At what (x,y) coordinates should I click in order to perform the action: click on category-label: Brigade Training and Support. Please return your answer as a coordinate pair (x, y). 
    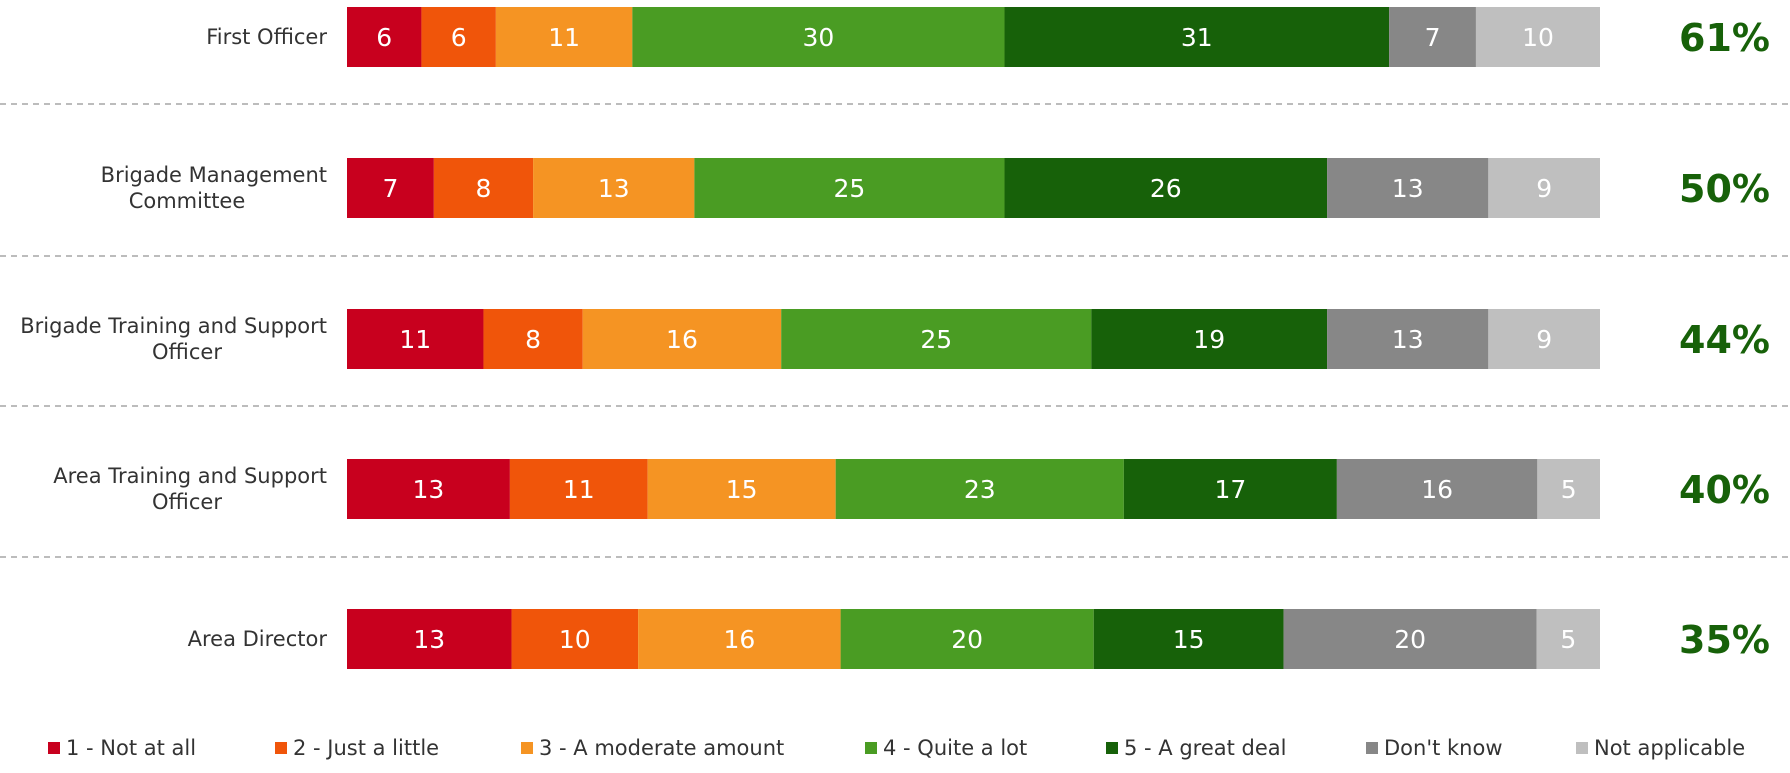
    Looking at the image, I should click on (173, 326).